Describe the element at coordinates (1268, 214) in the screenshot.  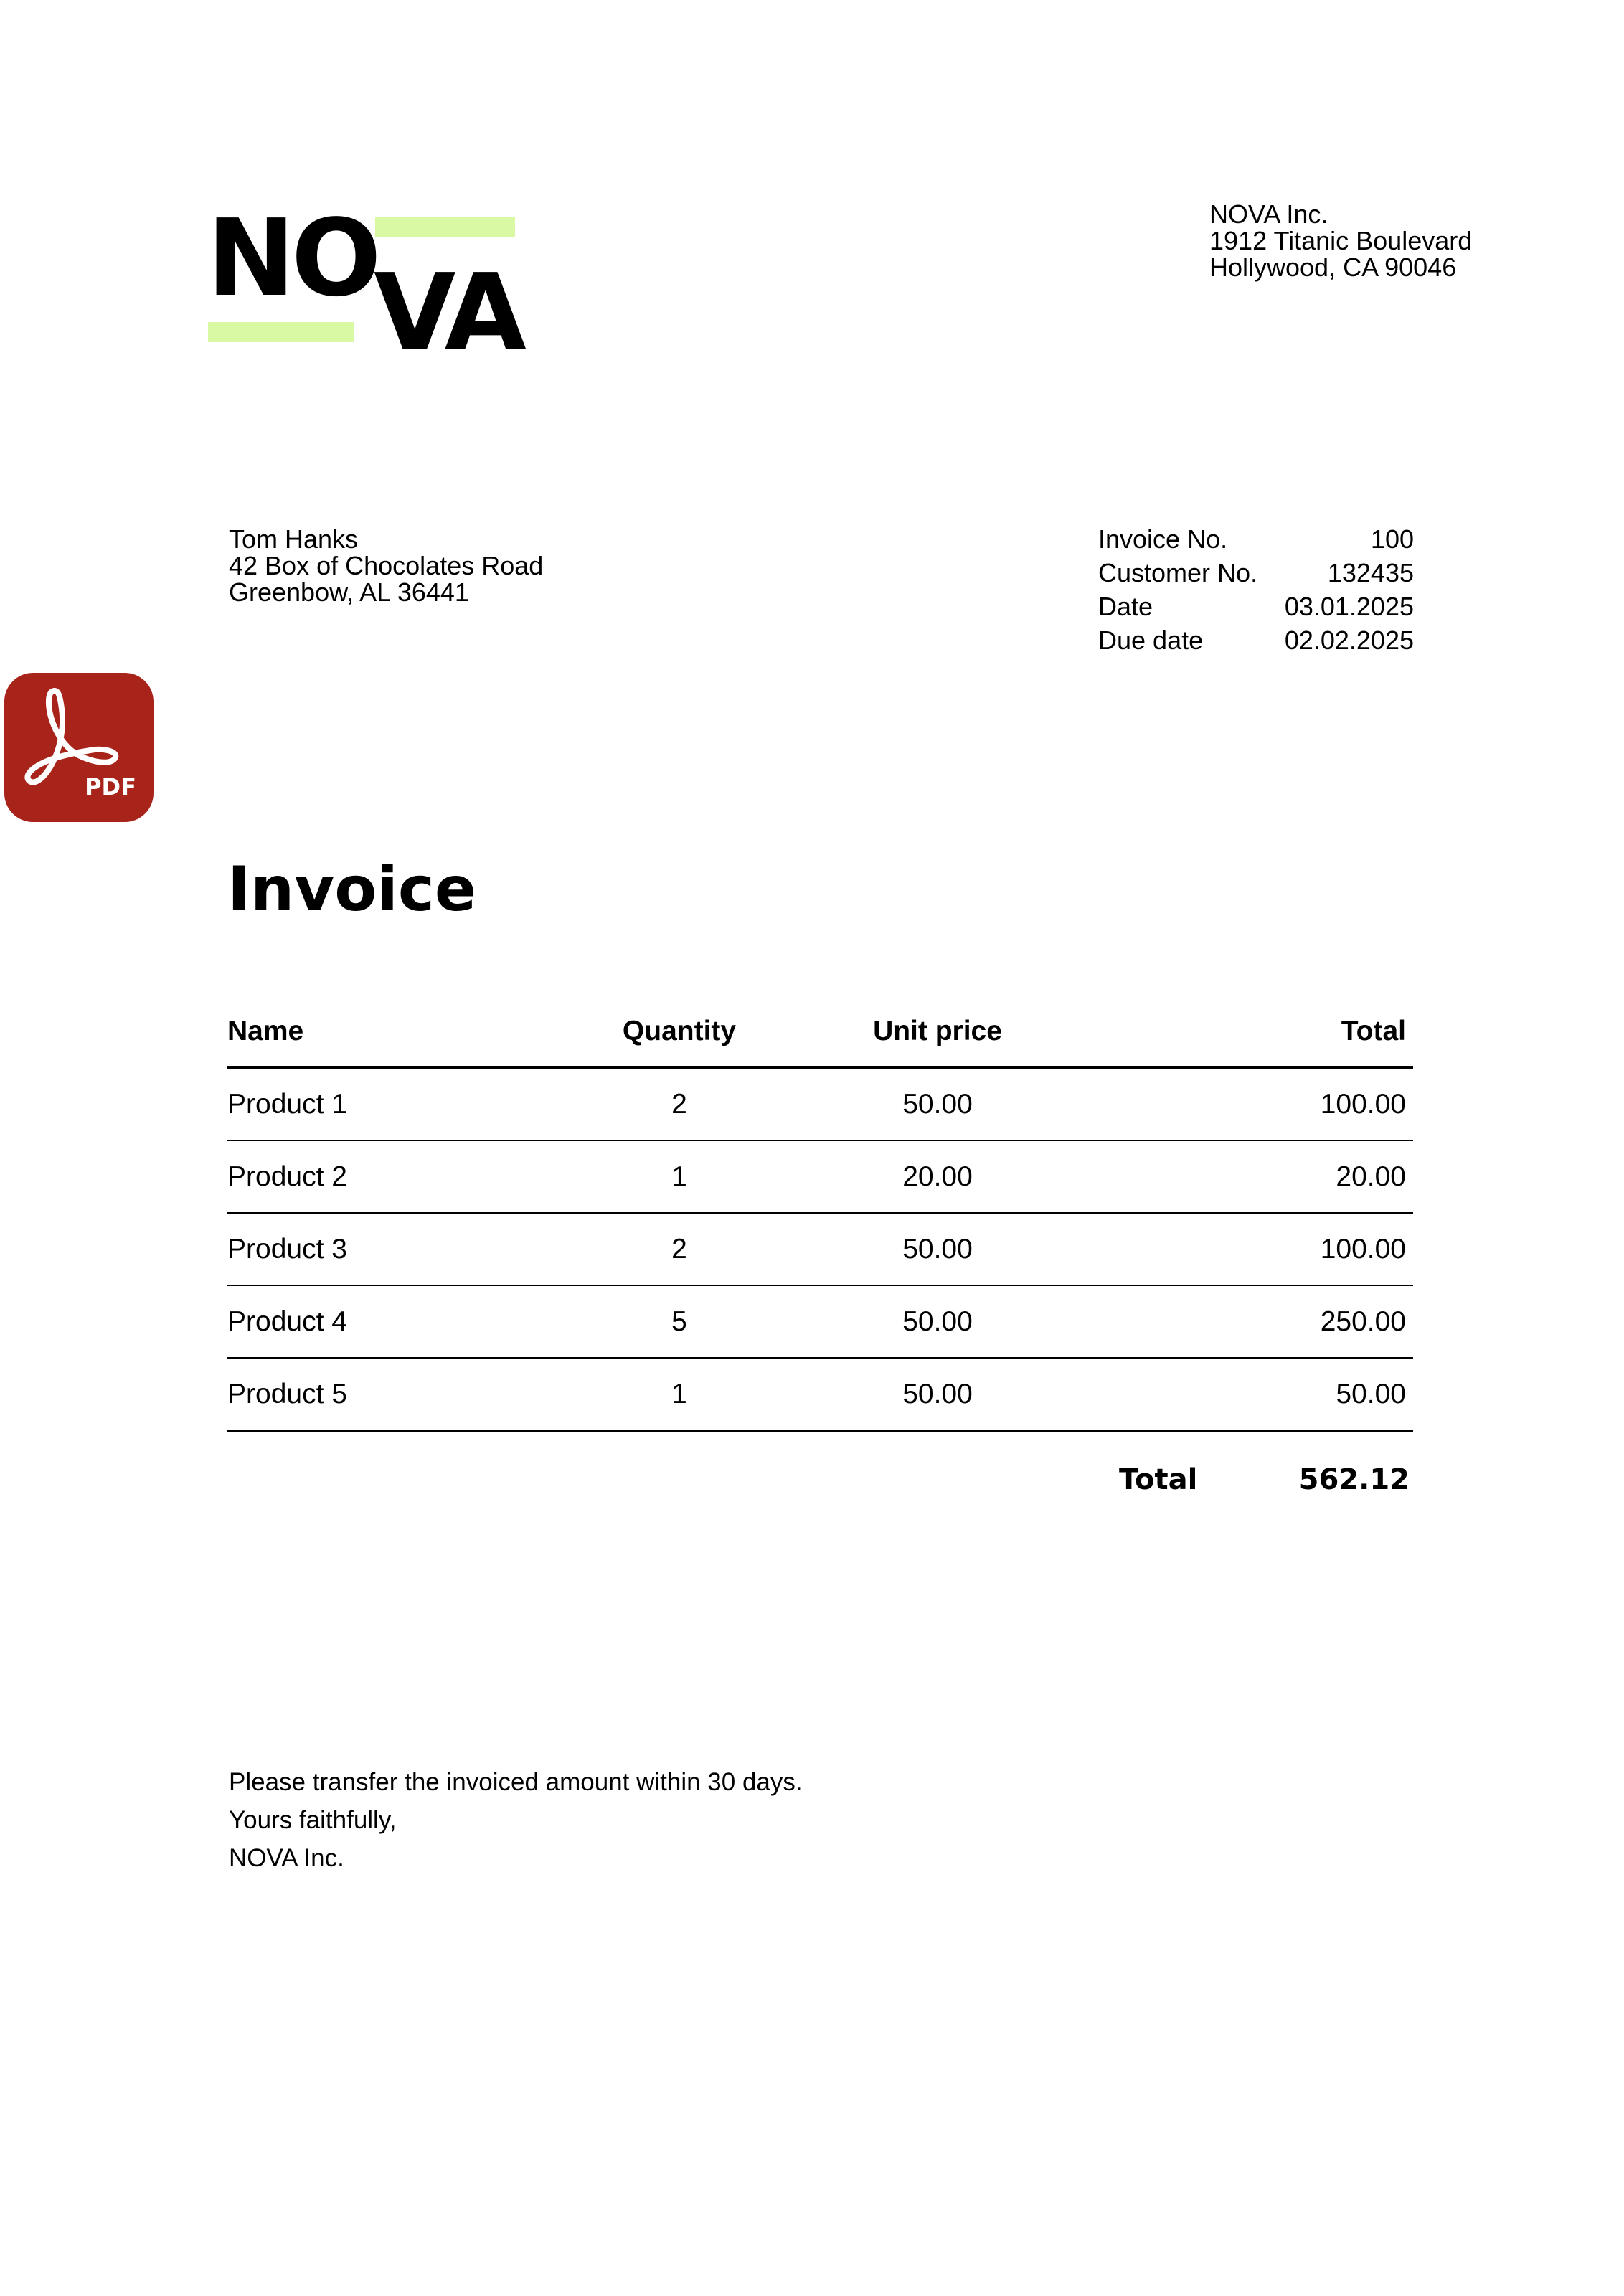
I see `company-name: NOVA Inc.` at that location.